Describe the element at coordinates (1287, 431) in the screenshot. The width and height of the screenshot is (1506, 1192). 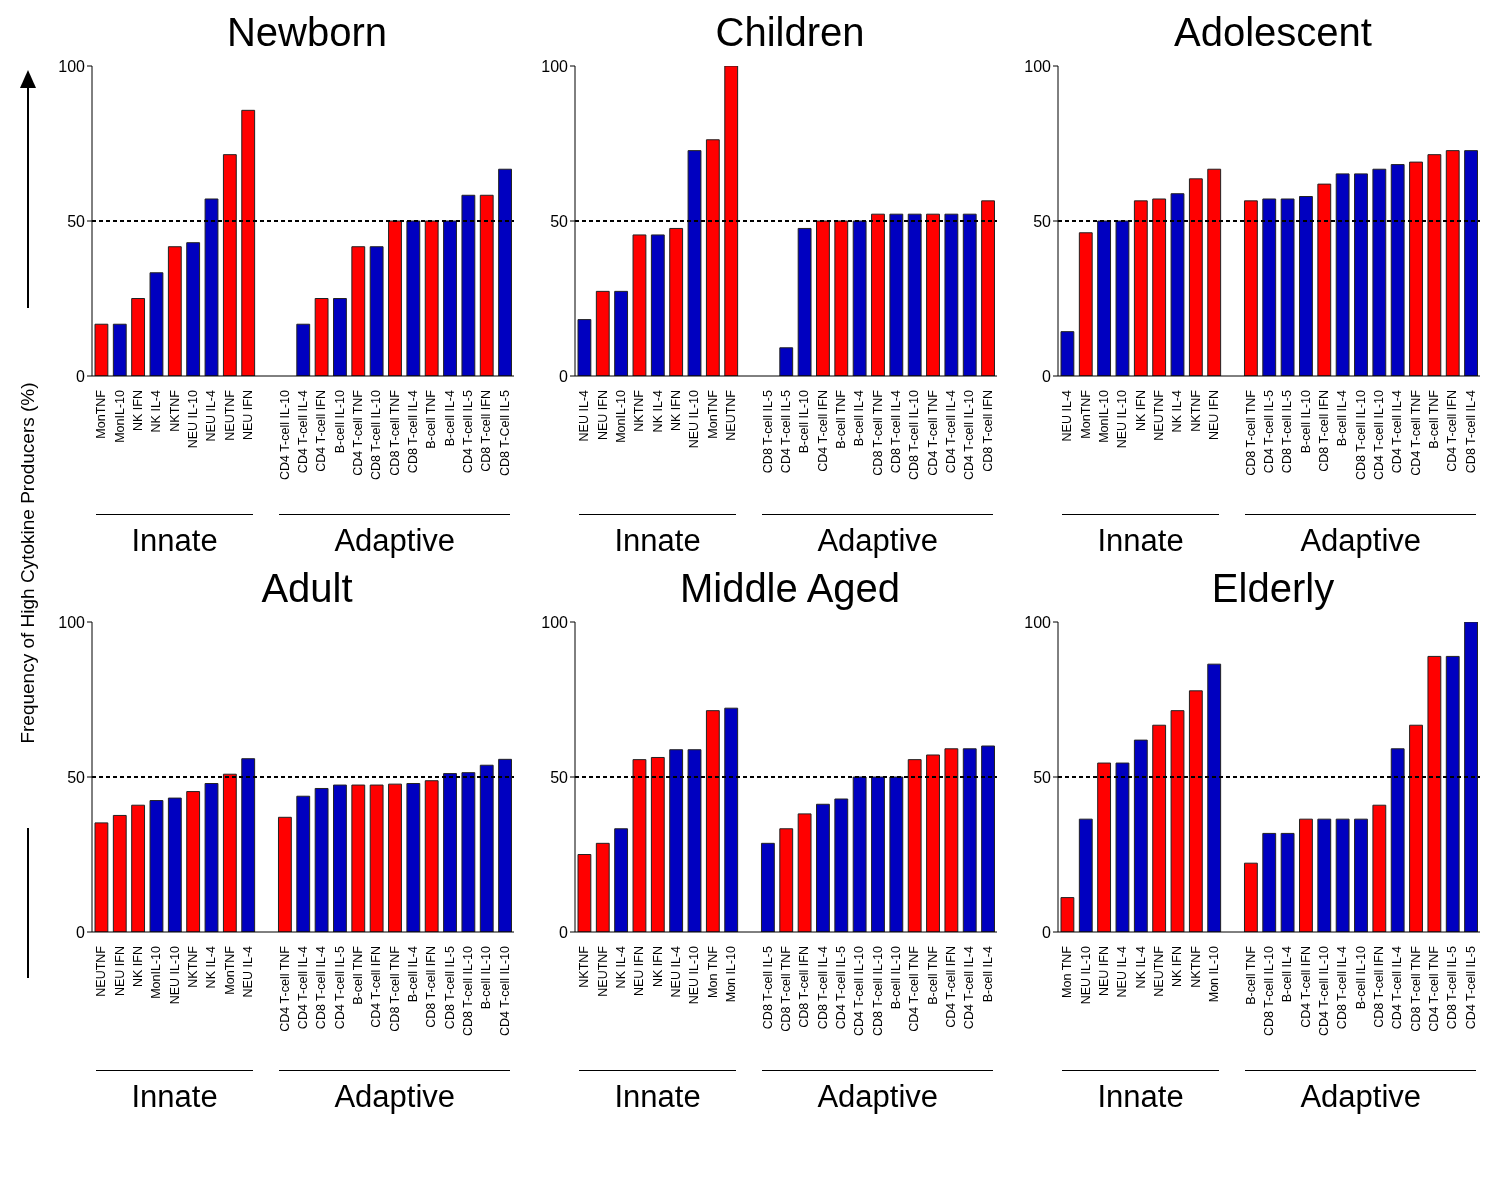
I see `x-tick-label: CD8 T-cell IL-5` at that location.